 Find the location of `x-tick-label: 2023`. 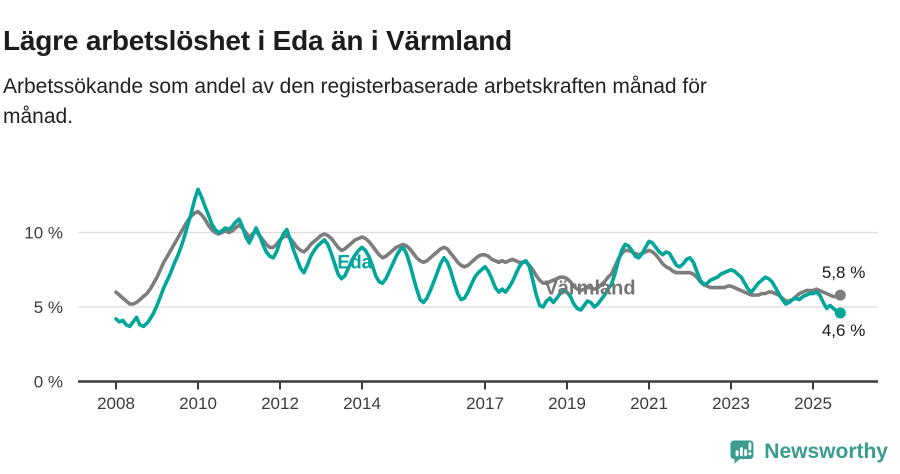

x-tick-label: 2023 is located at coordinates (731, 403).